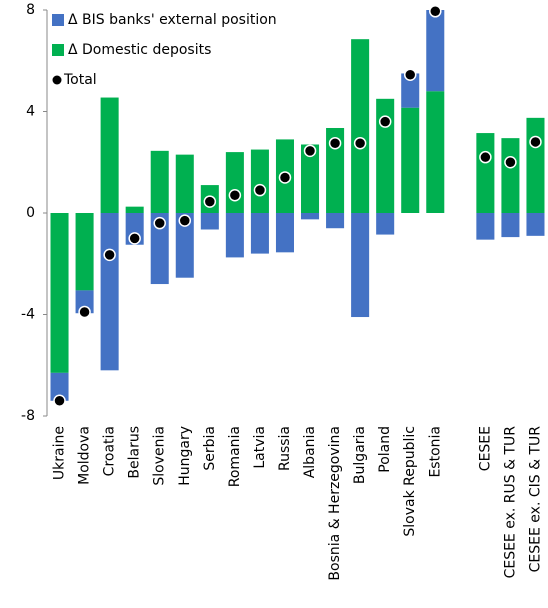 Image resolution: width=548 pixels, height=608 pixels. Describe the element at coordinates (285, 448) in the screenshot. I see `x-tick-label: Russia` at that location.